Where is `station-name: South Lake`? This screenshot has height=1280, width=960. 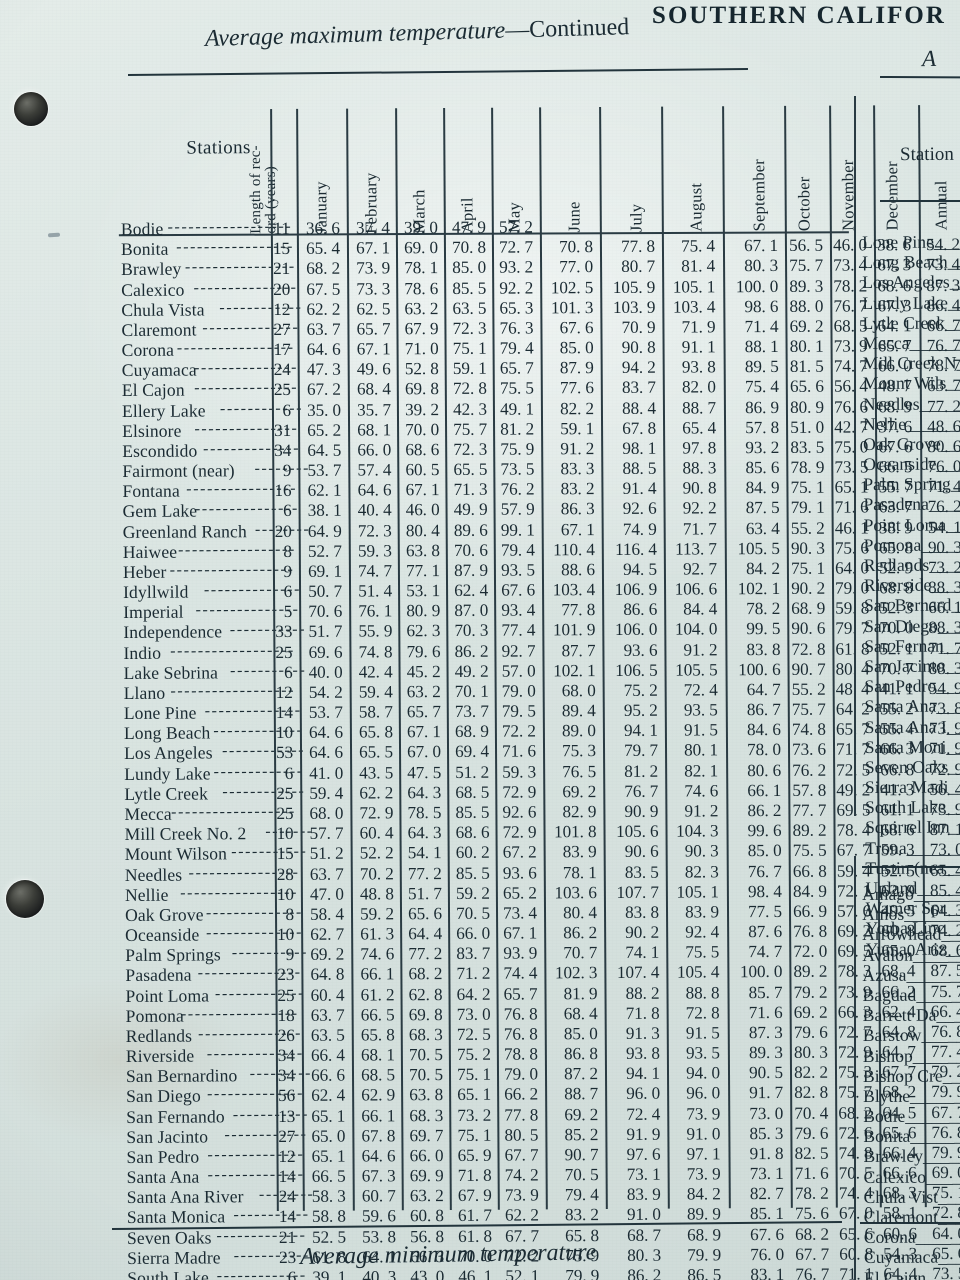
station-name: South Lake is located at coordinates (168, 1273).